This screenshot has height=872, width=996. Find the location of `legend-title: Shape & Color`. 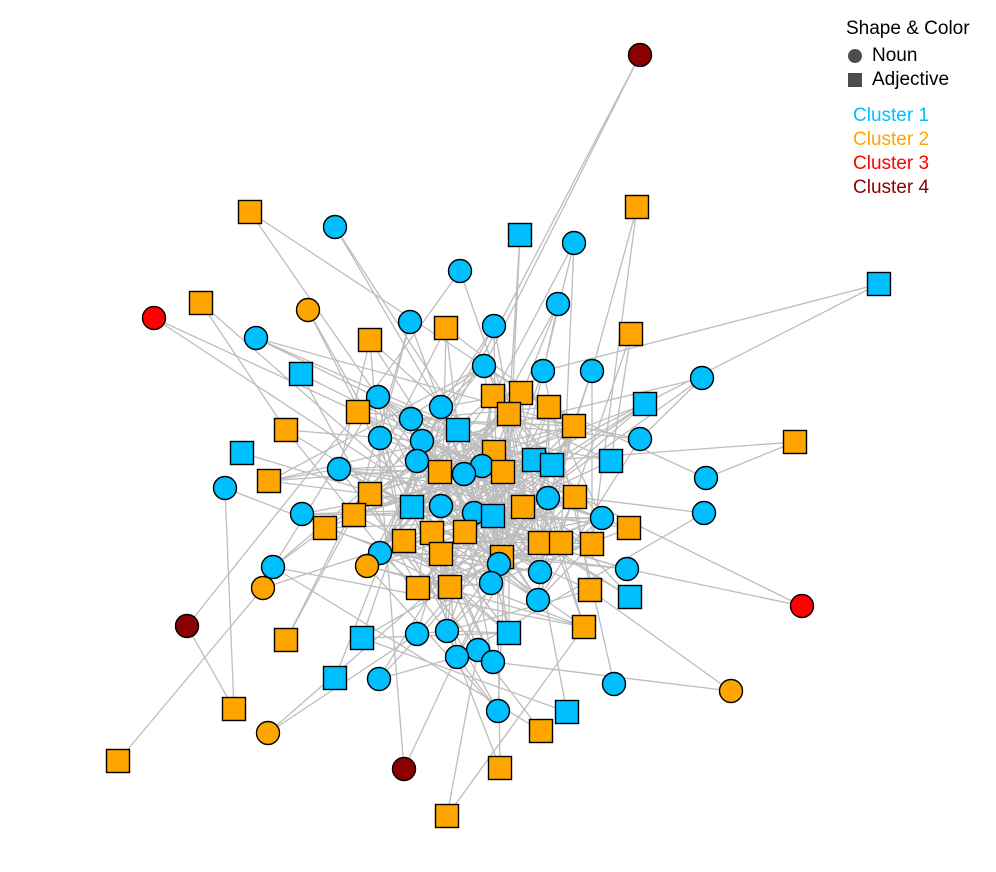

legend-title: Shape & Color is located at coordinates (908, 28).